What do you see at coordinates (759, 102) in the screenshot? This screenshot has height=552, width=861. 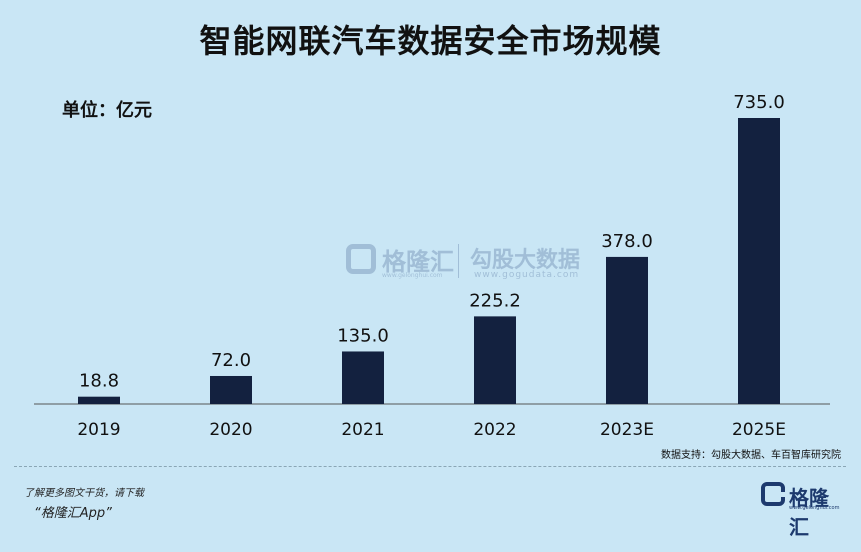 I see `data-label-2025E: 735.0` at bounding box center [759, 102].